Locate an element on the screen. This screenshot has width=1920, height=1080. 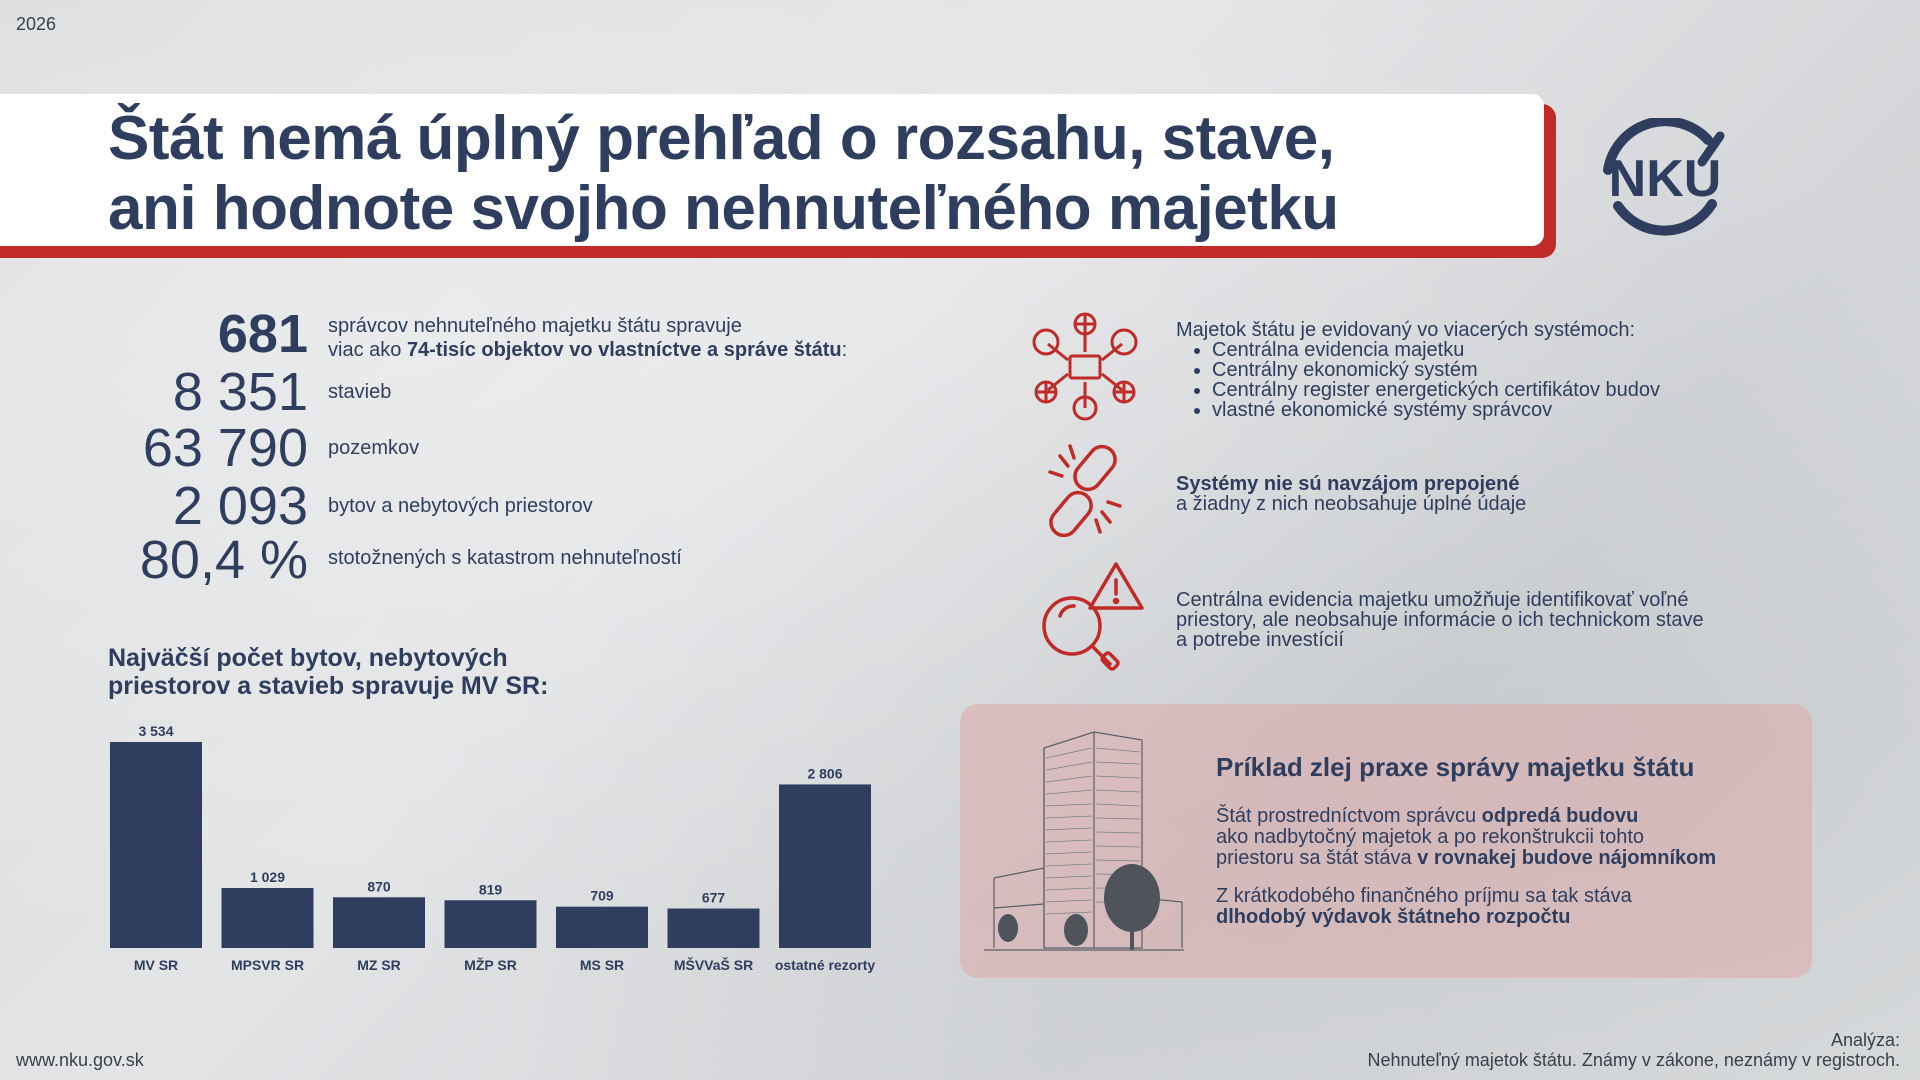
stat-cadastre-desc: stotožnených s katastrom nehnuteľností is located at coordinates (505, 558).